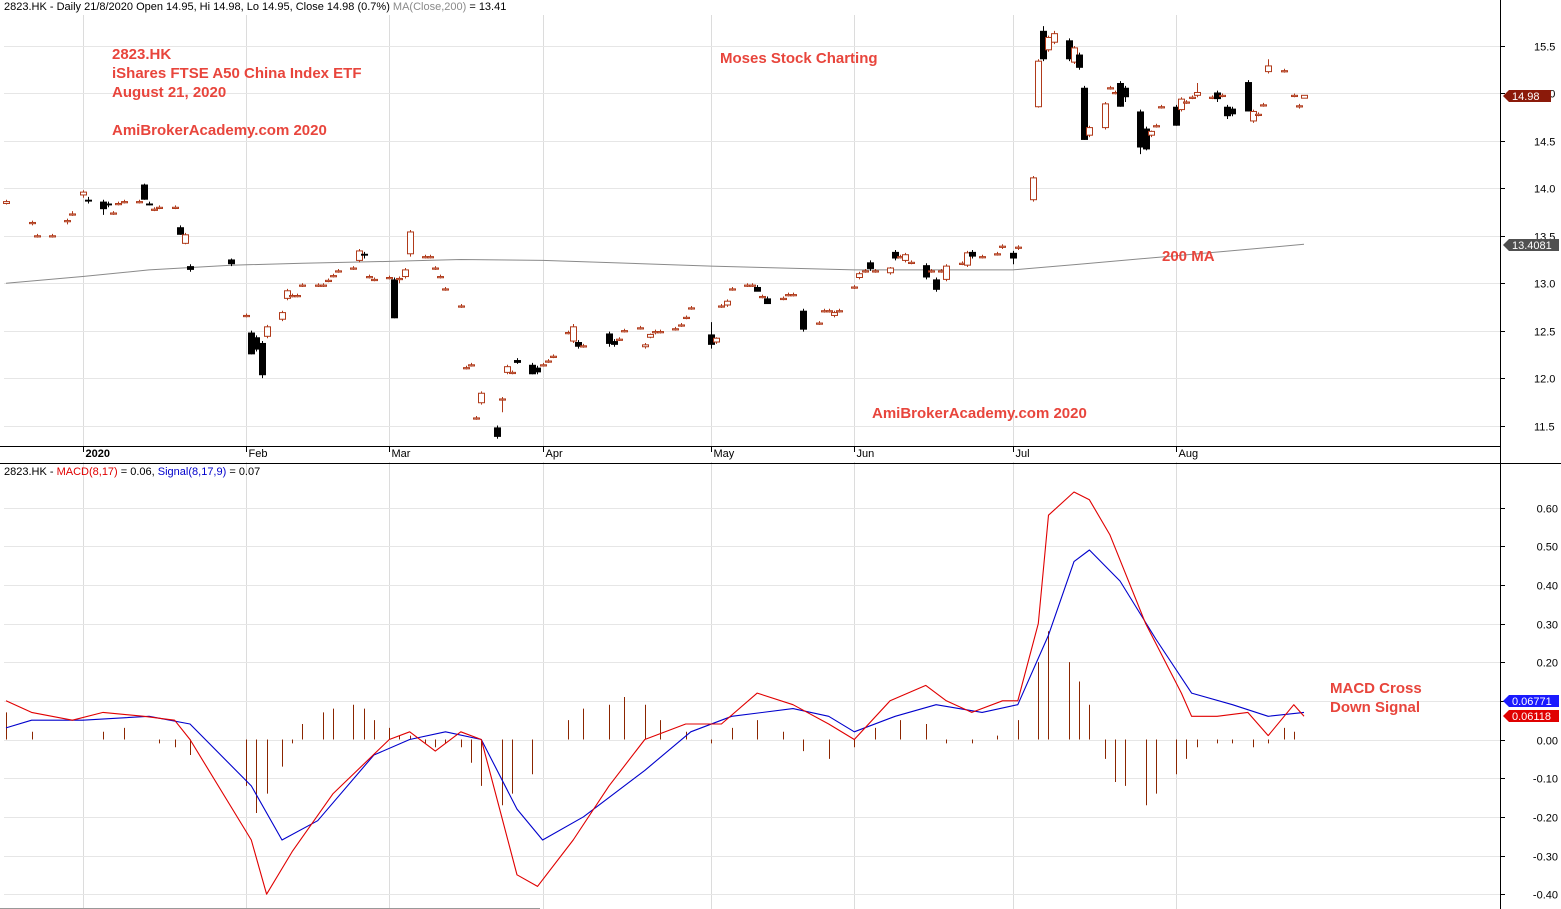 The width and height of the screenshot is (1561, 909). Describe the element at coordinates (1531, 717) in the screenshot. I see `macd-value-tag-label: 0.06118` at that location.